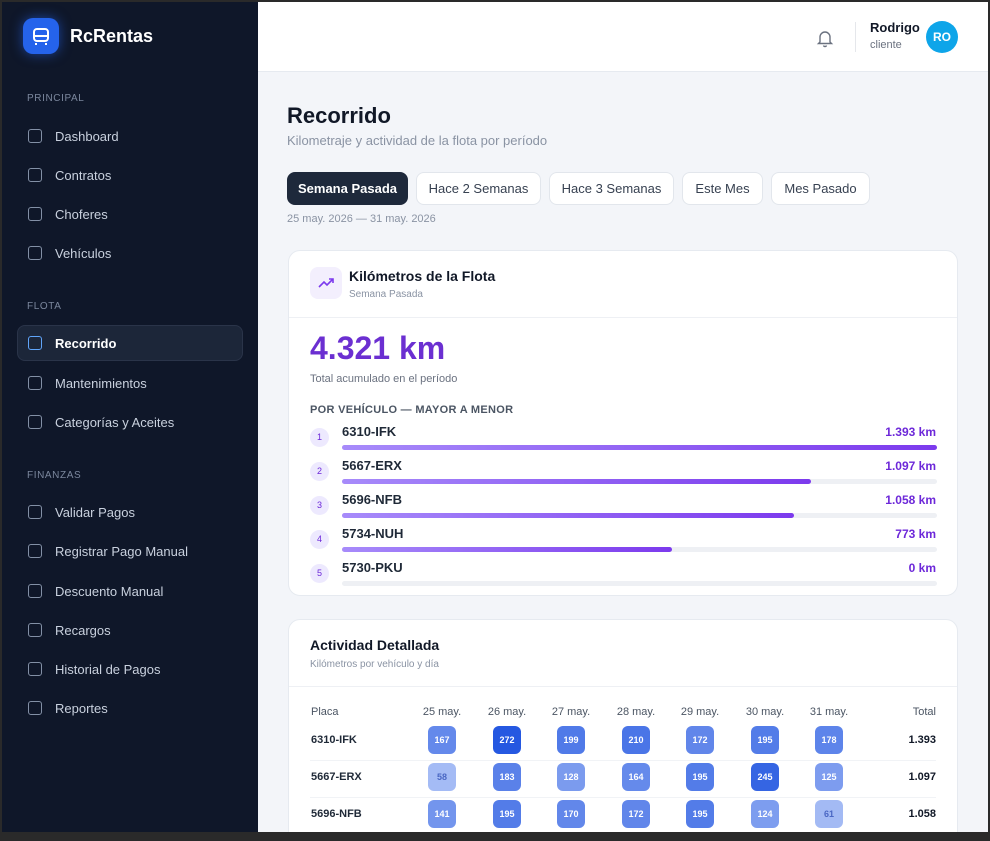 Image resolution: width=990 pixels, height=841 pixels. Describe the element at coordinates (83, 175) in the screenshot. I see `nav-item: Contratos` at that location.